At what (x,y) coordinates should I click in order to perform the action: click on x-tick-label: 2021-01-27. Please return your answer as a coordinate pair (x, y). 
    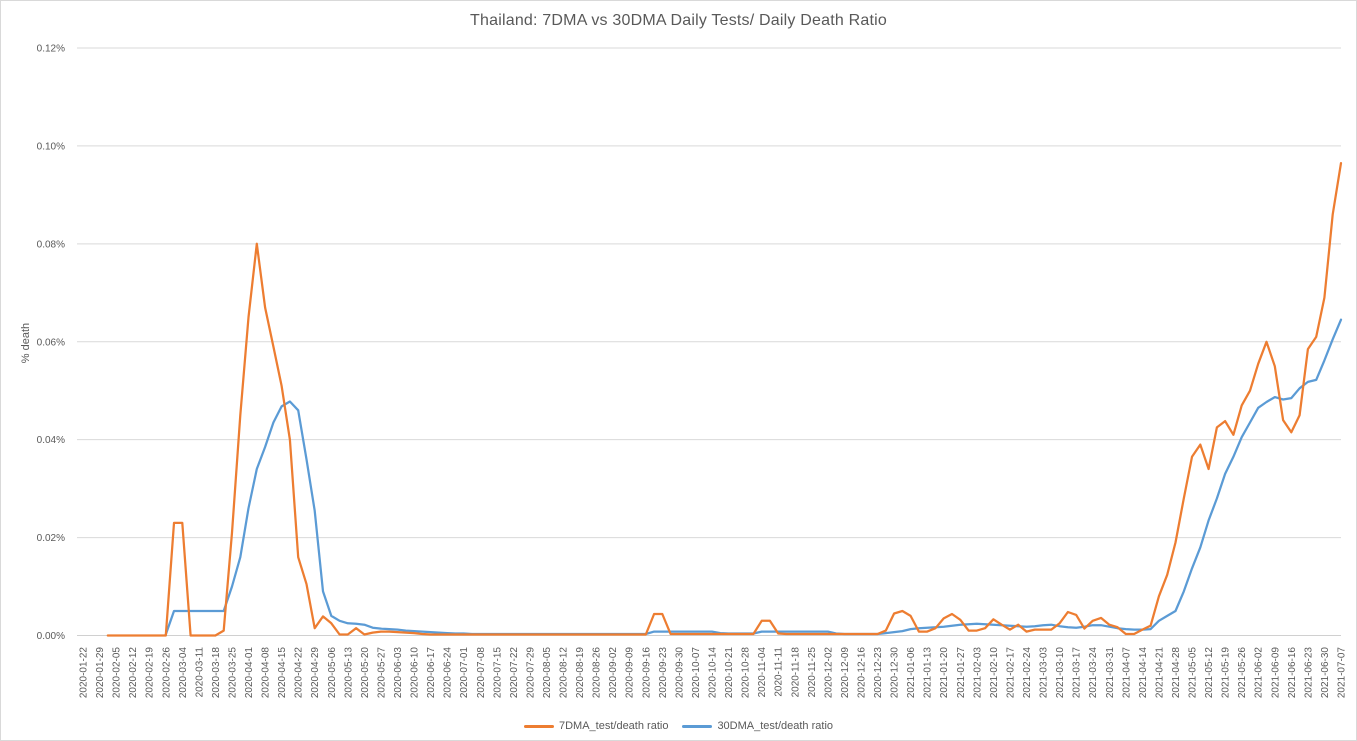
    Looking at the image, I should click on (961, 673).